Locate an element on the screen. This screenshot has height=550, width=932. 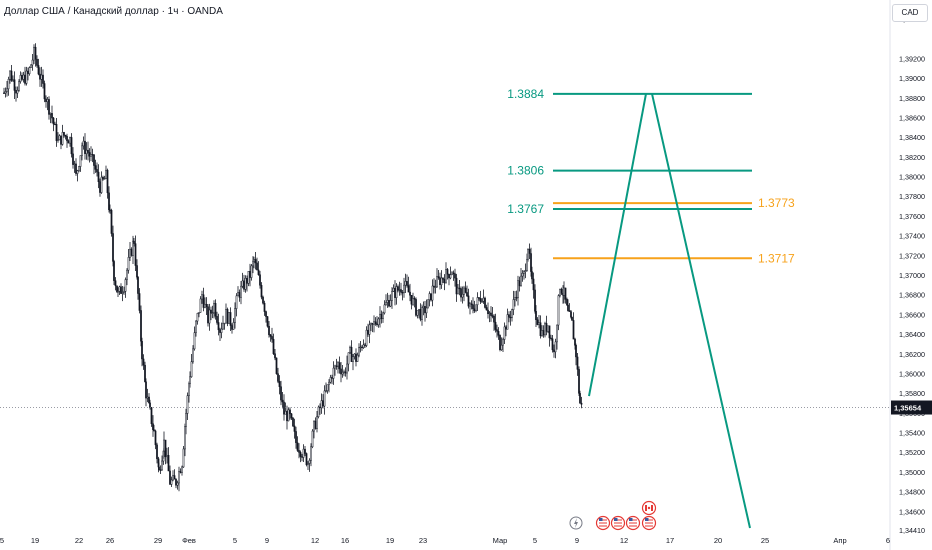
currency-badge: CAD is located at coordinates (910, 13).